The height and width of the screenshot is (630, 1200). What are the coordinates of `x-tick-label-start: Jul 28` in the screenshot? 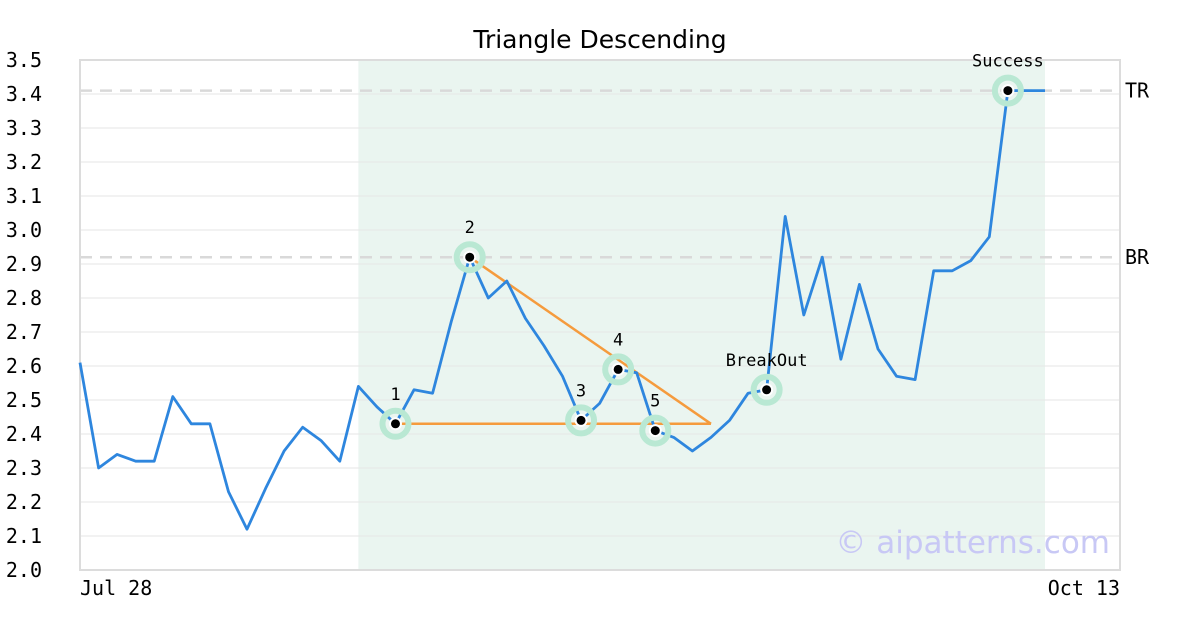 It's located at (116, 588).